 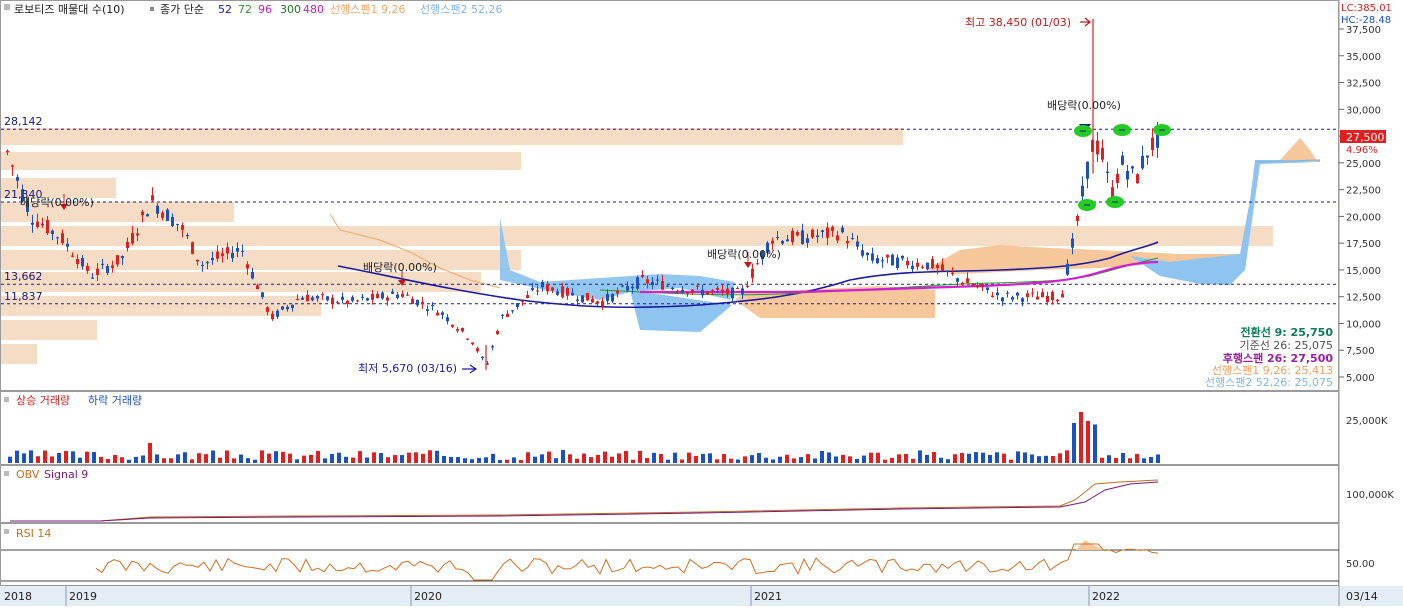 What do you see at coordinates (669, 428) in the screenshot?
I see `volume-panel` at bounding box center [669, 428].